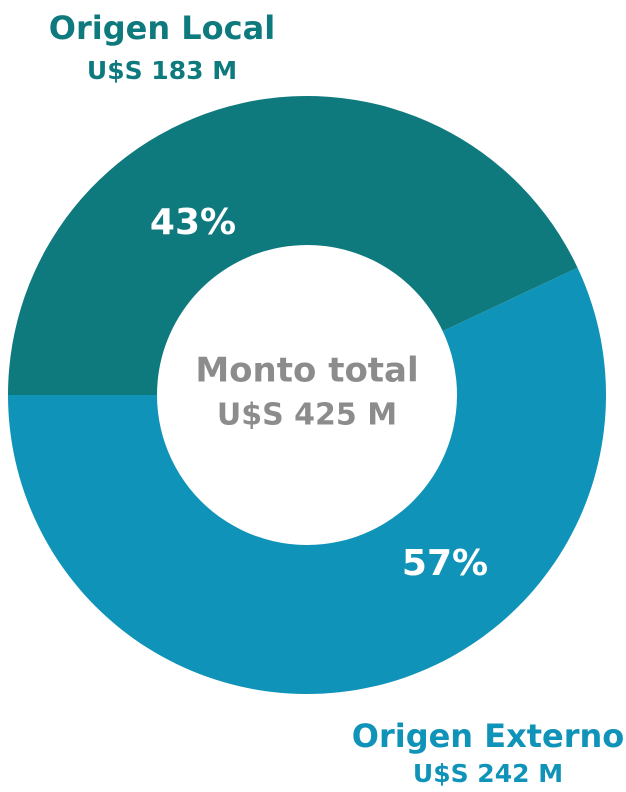 Image resolution: width=626 pixels, height=792 pixels. I want to click on value-label: 57%, so click(445, 563).